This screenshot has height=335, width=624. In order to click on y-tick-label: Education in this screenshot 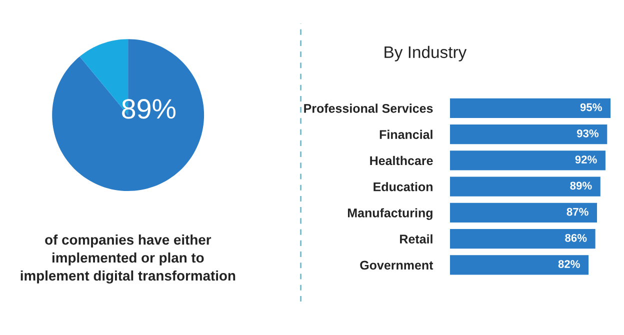, I will do `click(403, 187)`.